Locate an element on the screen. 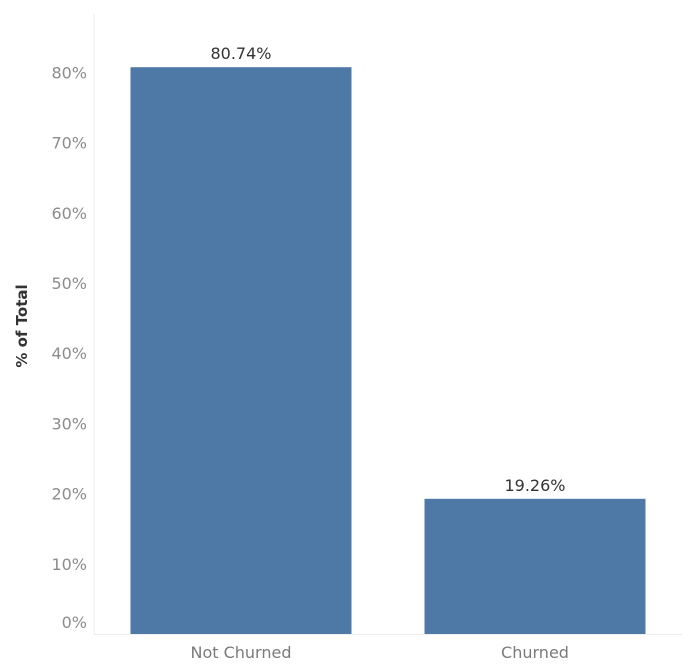  data-label: 19.26% is located at coordinates (534, 485).